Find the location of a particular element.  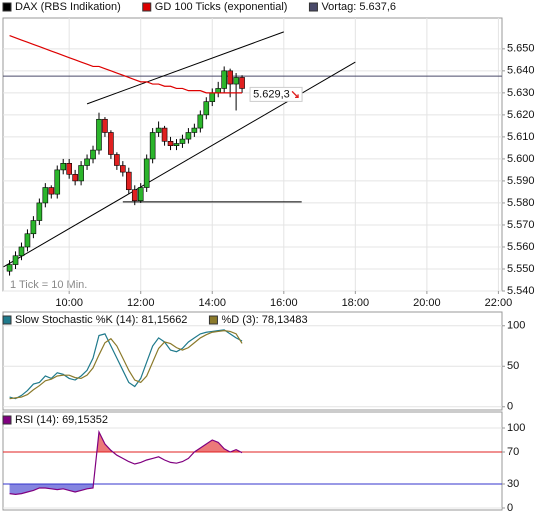

moving-average is located at coordinates (126, 64).